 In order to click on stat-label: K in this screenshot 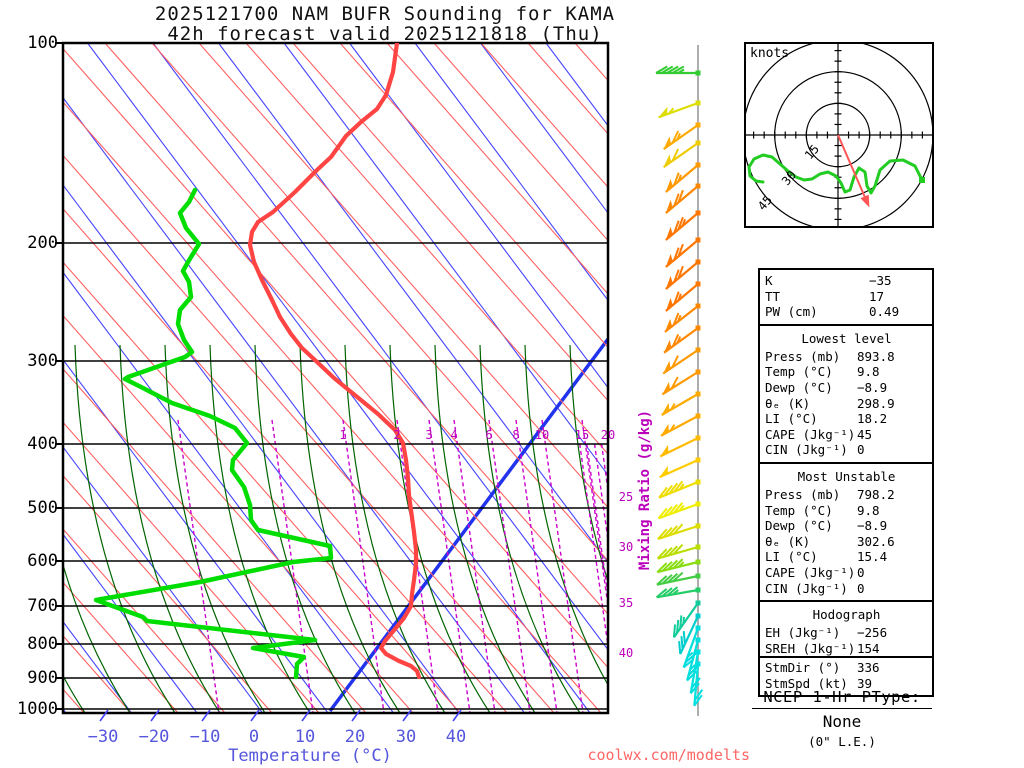, I will do `click(769, 280)`.